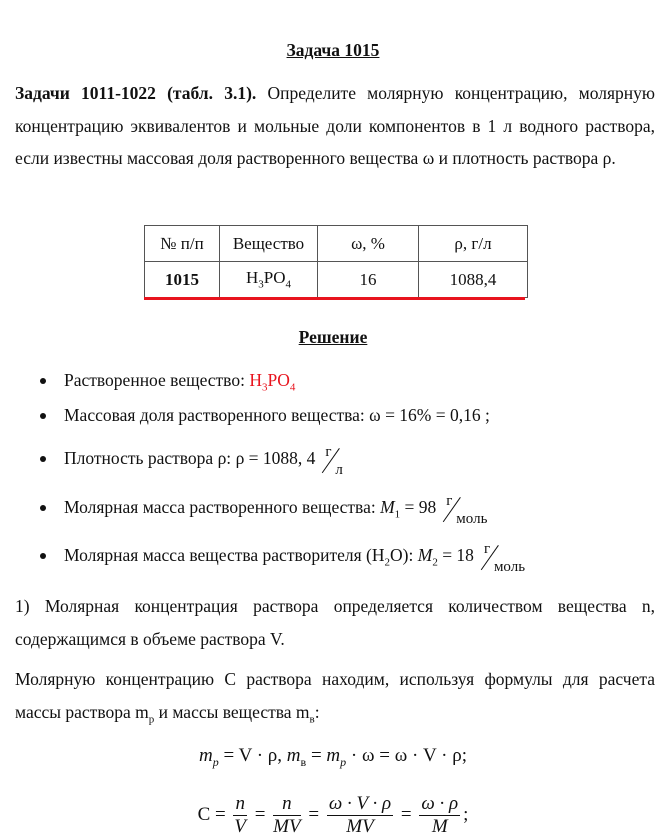  Describe the element at coordinates (268, 243) in the screenshot. I see `header-substance: Вещество` at that location.